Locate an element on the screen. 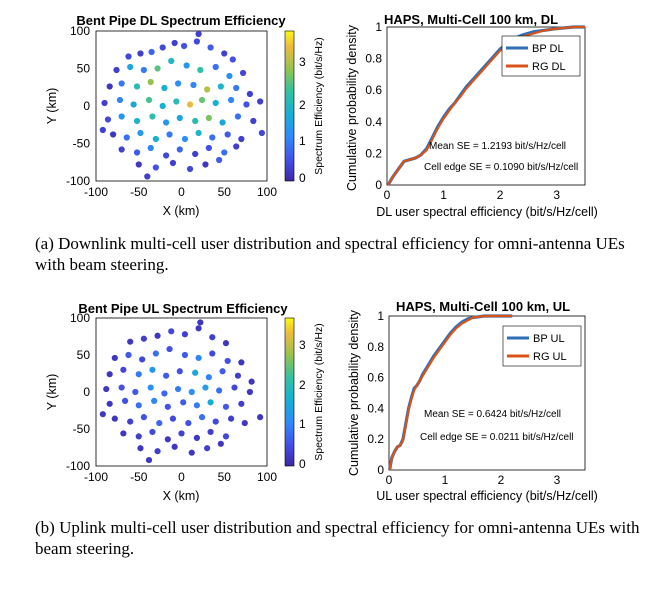  ul-cdf-y-ticks: 0 0.2 0.4 0.6 0.8 1 is located at coordinates (375, 393).